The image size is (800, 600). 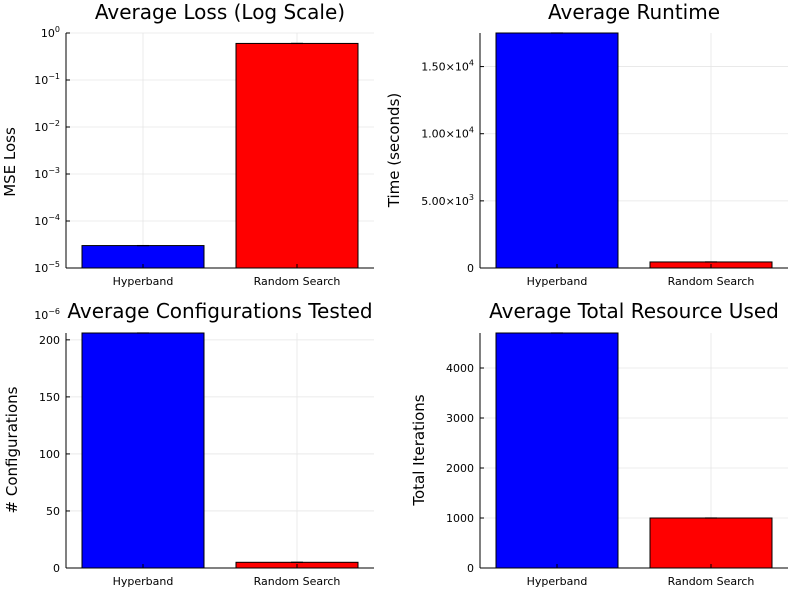 What do you see at coordinates (460, 418) in the screenshot?
I see `y-tick-label: 3000` at bounding box center [460, 418].